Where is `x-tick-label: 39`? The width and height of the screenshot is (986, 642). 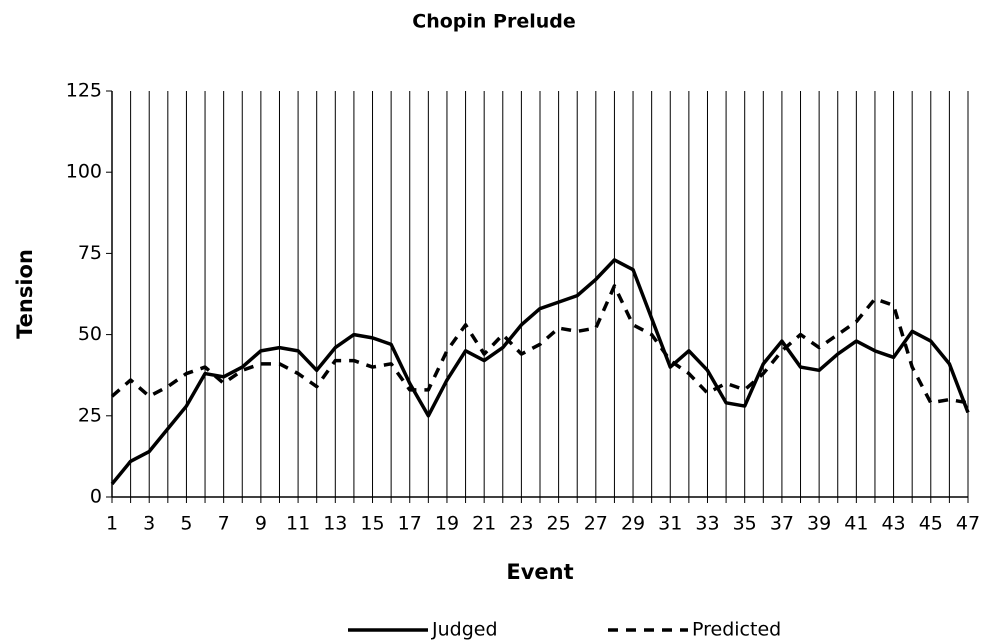
x-tick-label: 39 is located at coordinates (819, 524).